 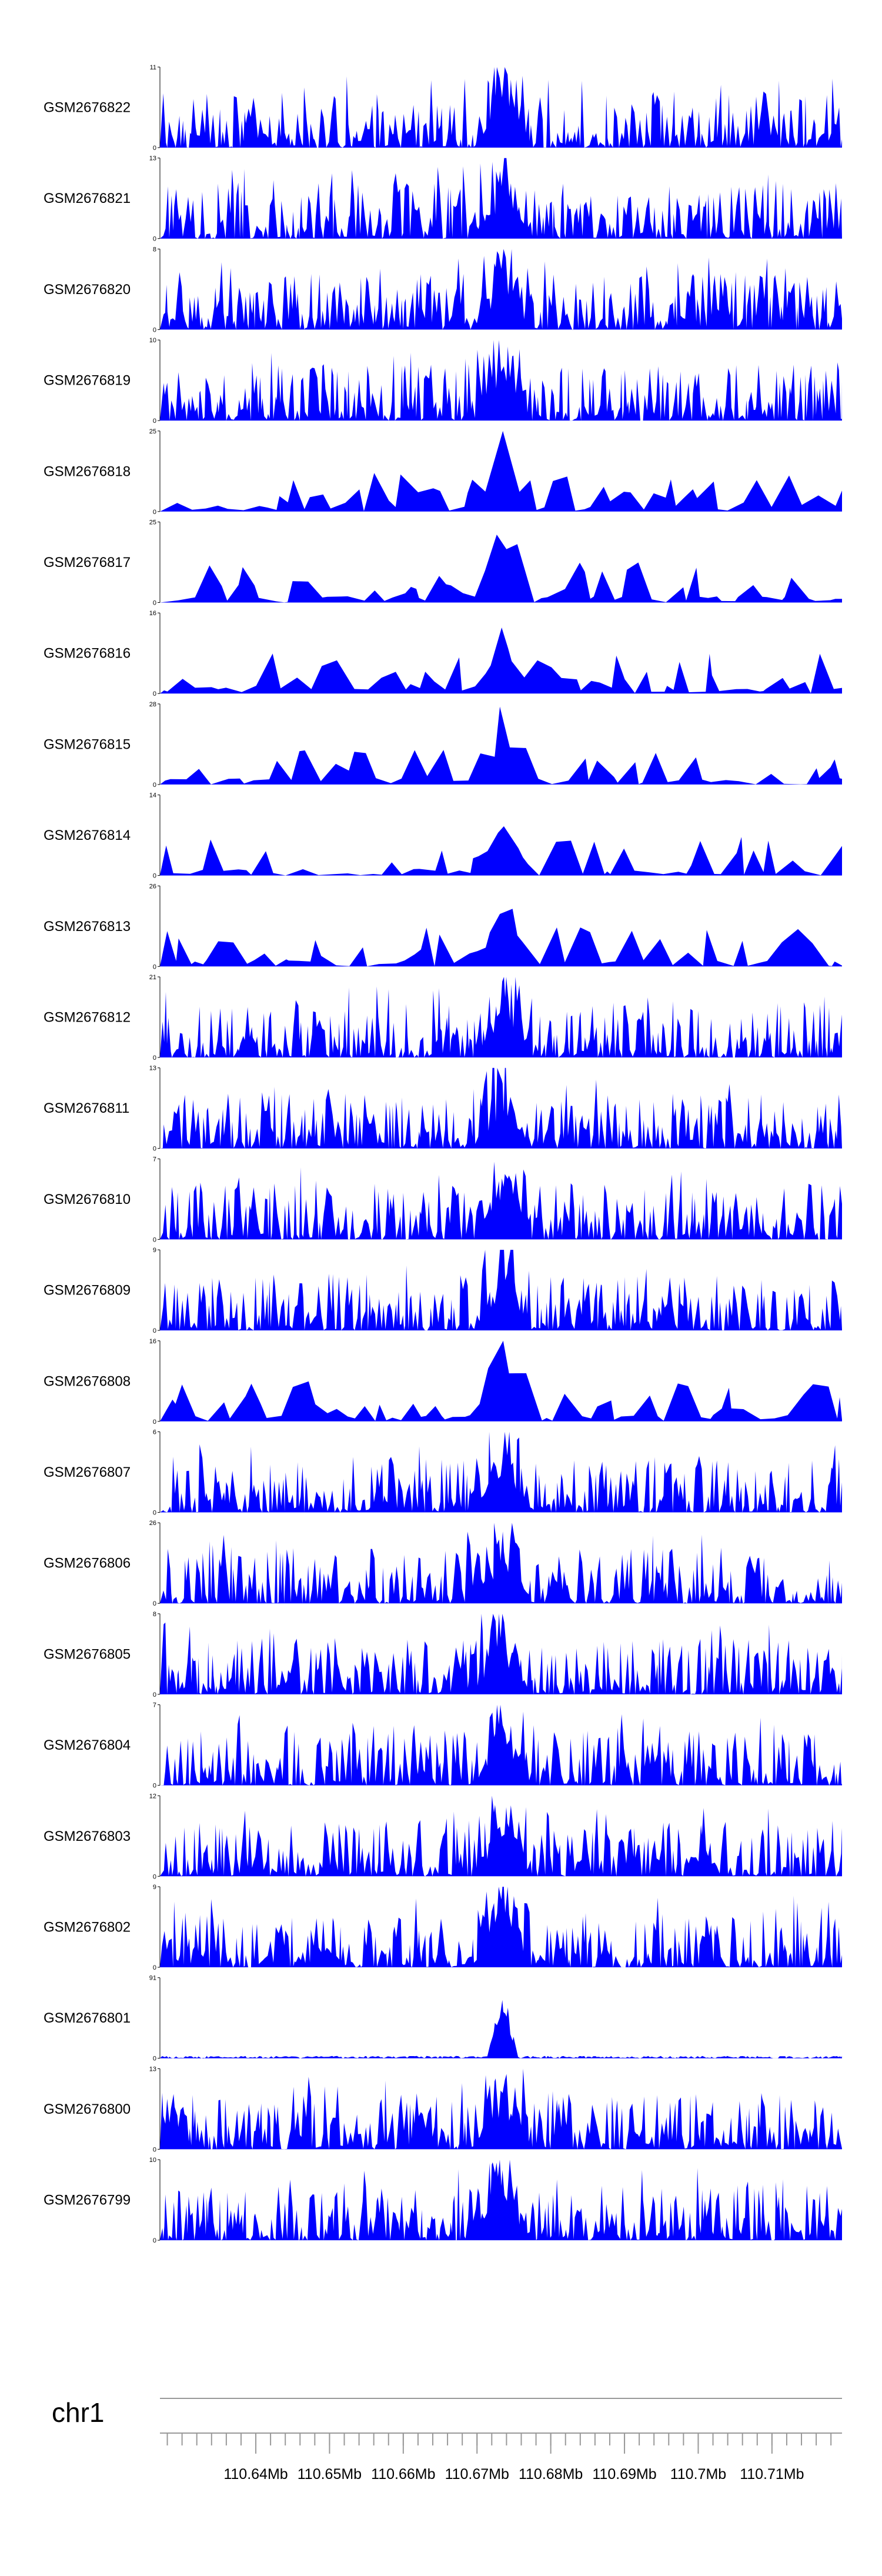 What do you see at coordinates (443, 289) in the screenshot?
I see `track-GSM2676820: GSM2676820 8 0` at bounding box center [443, 289].